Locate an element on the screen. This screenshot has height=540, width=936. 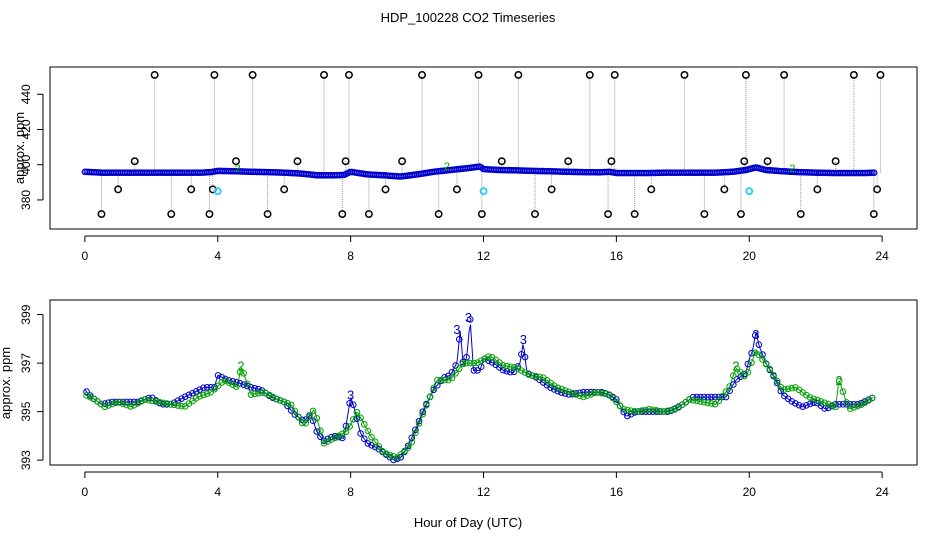
highlight-label-blue: 3 is located at coordinates (468, 317).